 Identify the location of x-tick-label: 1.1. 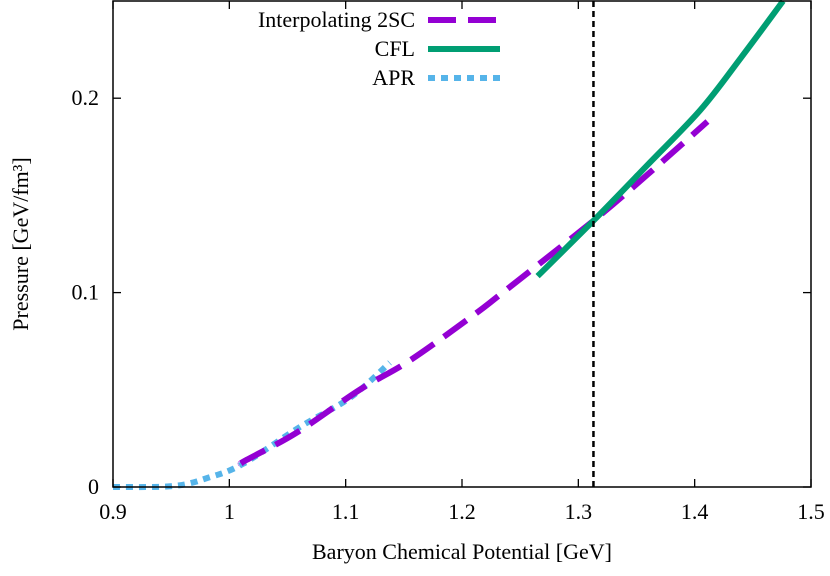
(346, 511).